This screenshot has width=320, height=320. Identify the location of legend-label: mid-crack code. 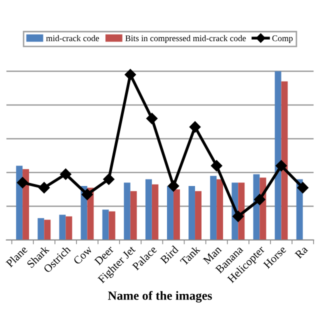
(72, 38).